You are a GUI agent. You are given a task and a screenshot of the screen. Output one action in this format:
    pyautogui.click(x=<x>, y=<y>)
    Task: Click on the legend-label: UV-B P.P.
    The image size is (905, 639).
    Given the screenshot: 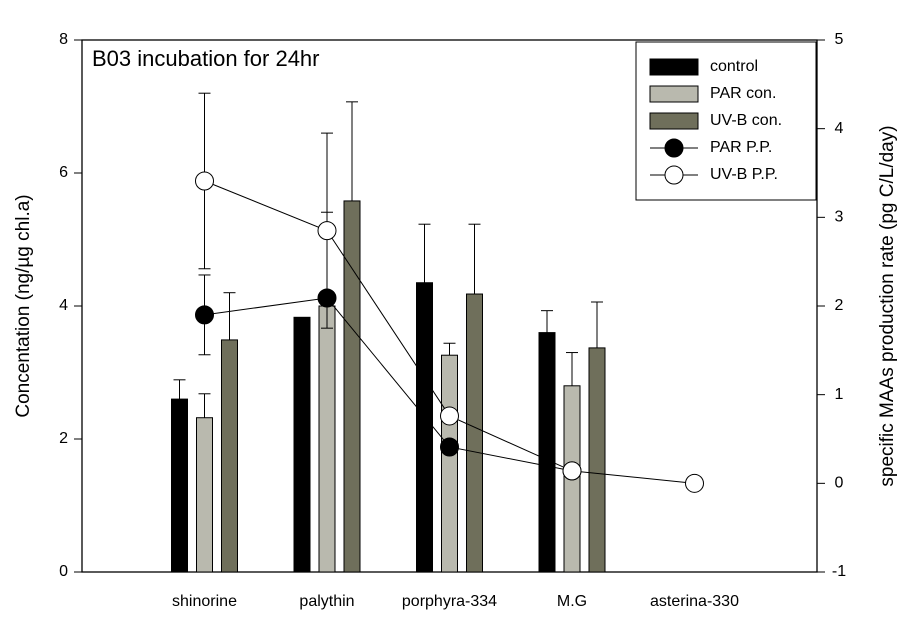 What is the action you would take?
    pyautogui.click(x=744, y=174)
    